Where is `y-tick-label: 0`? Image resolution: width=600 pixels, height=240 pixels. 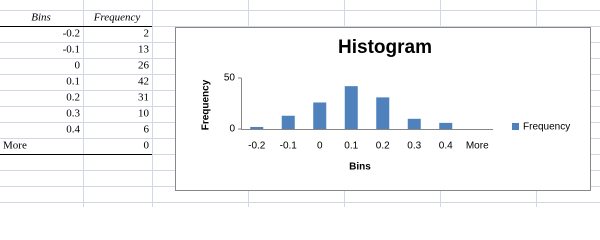 y-tick-label: 0 is located at coordinates (232, 129).